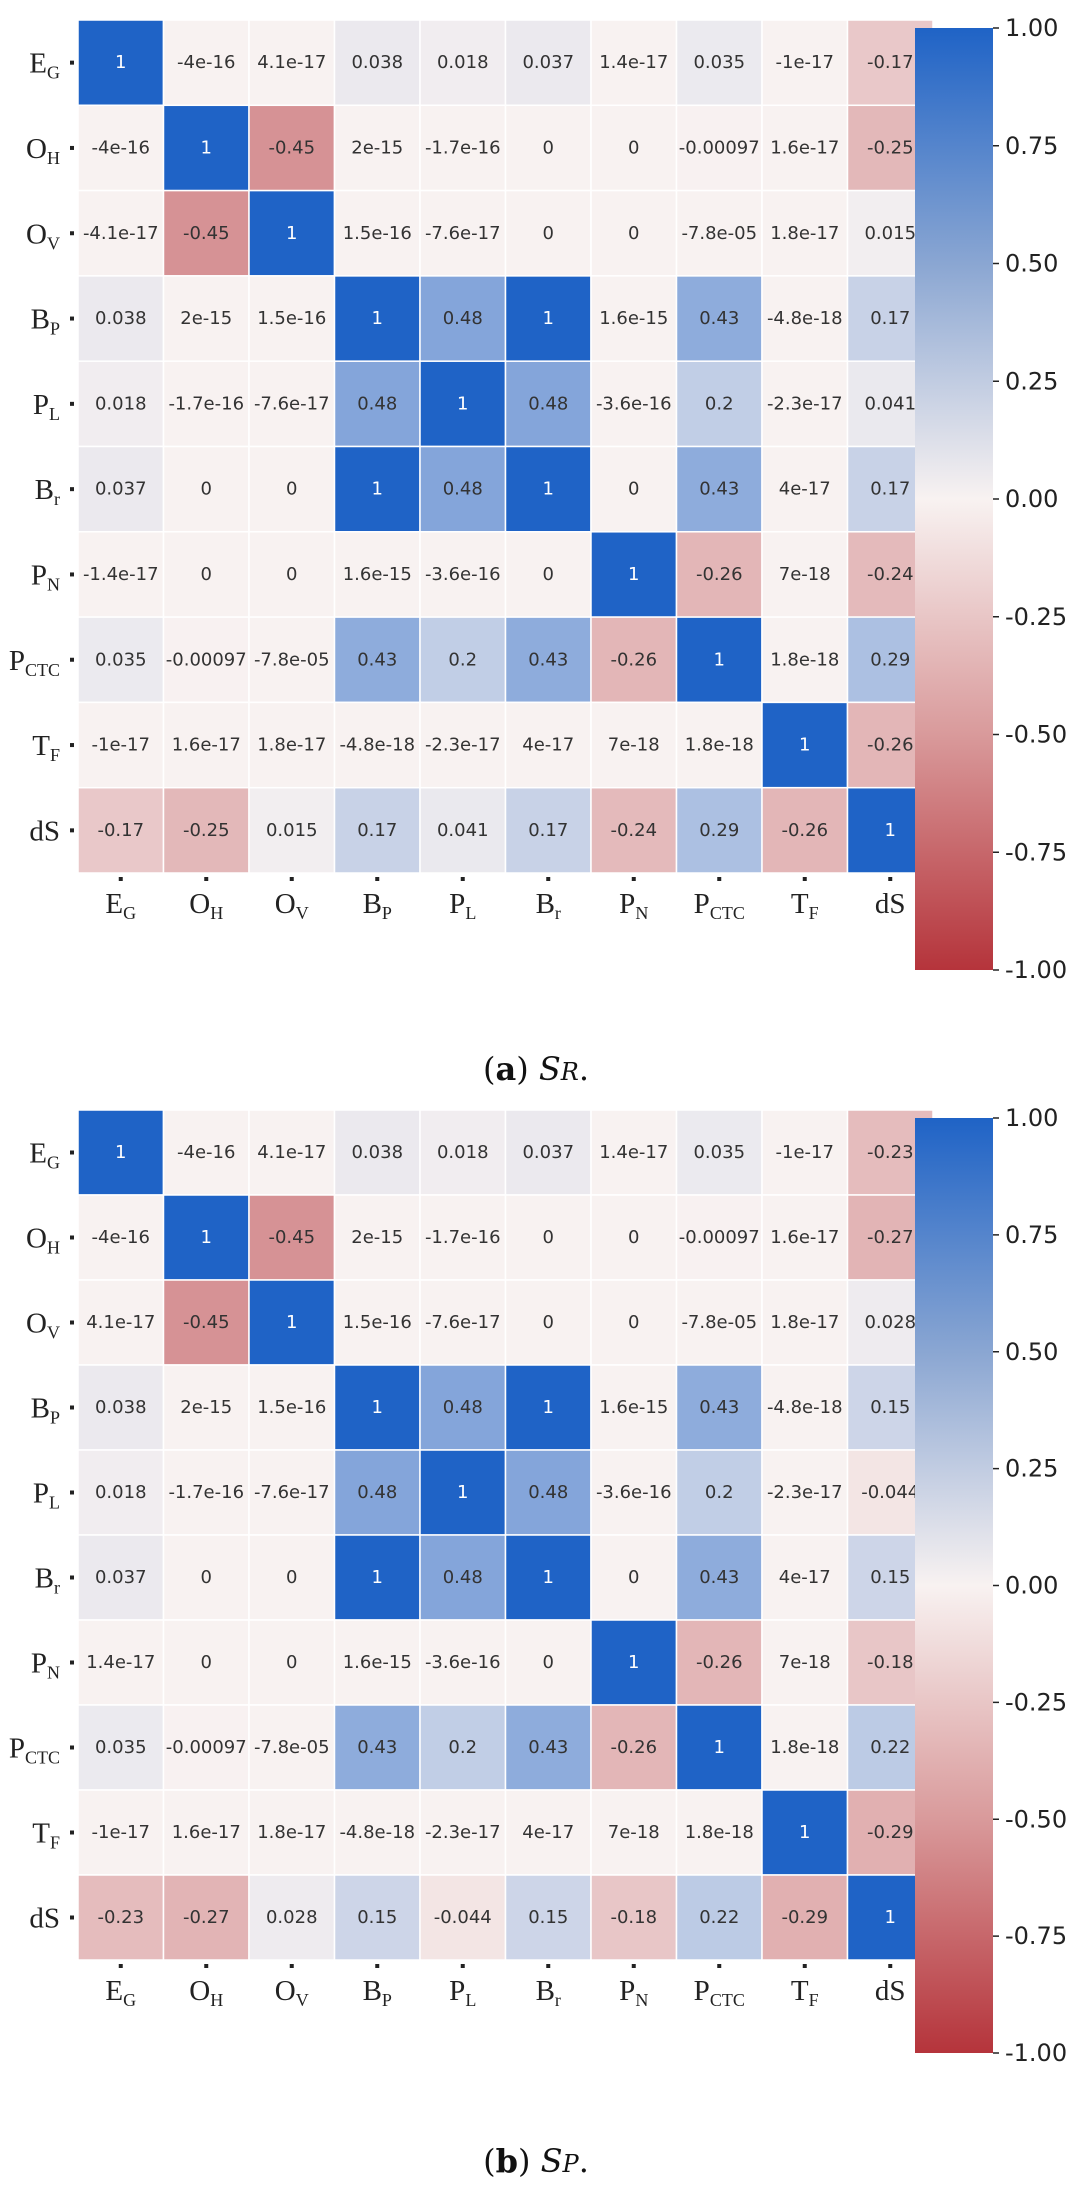 This screenshot has width=1072, height=2191. I want to click on cell-value-label: 2e-15, so click(206, 318).